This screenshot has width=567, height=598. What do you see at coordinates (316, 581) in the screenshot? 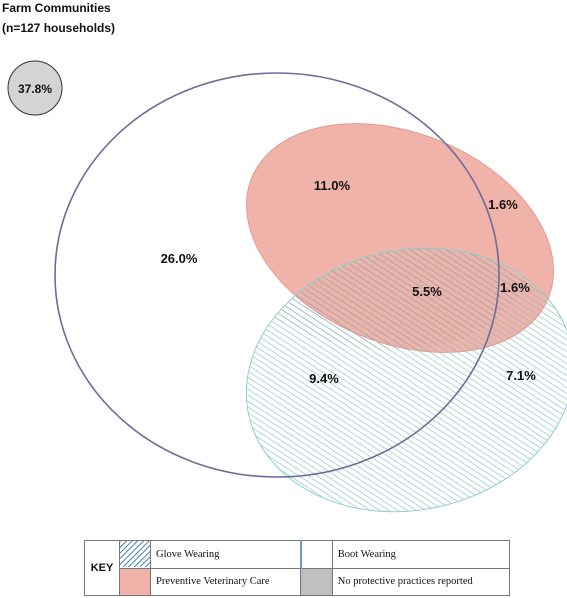
I see `none-swatch` at bounding box center [316, 581].